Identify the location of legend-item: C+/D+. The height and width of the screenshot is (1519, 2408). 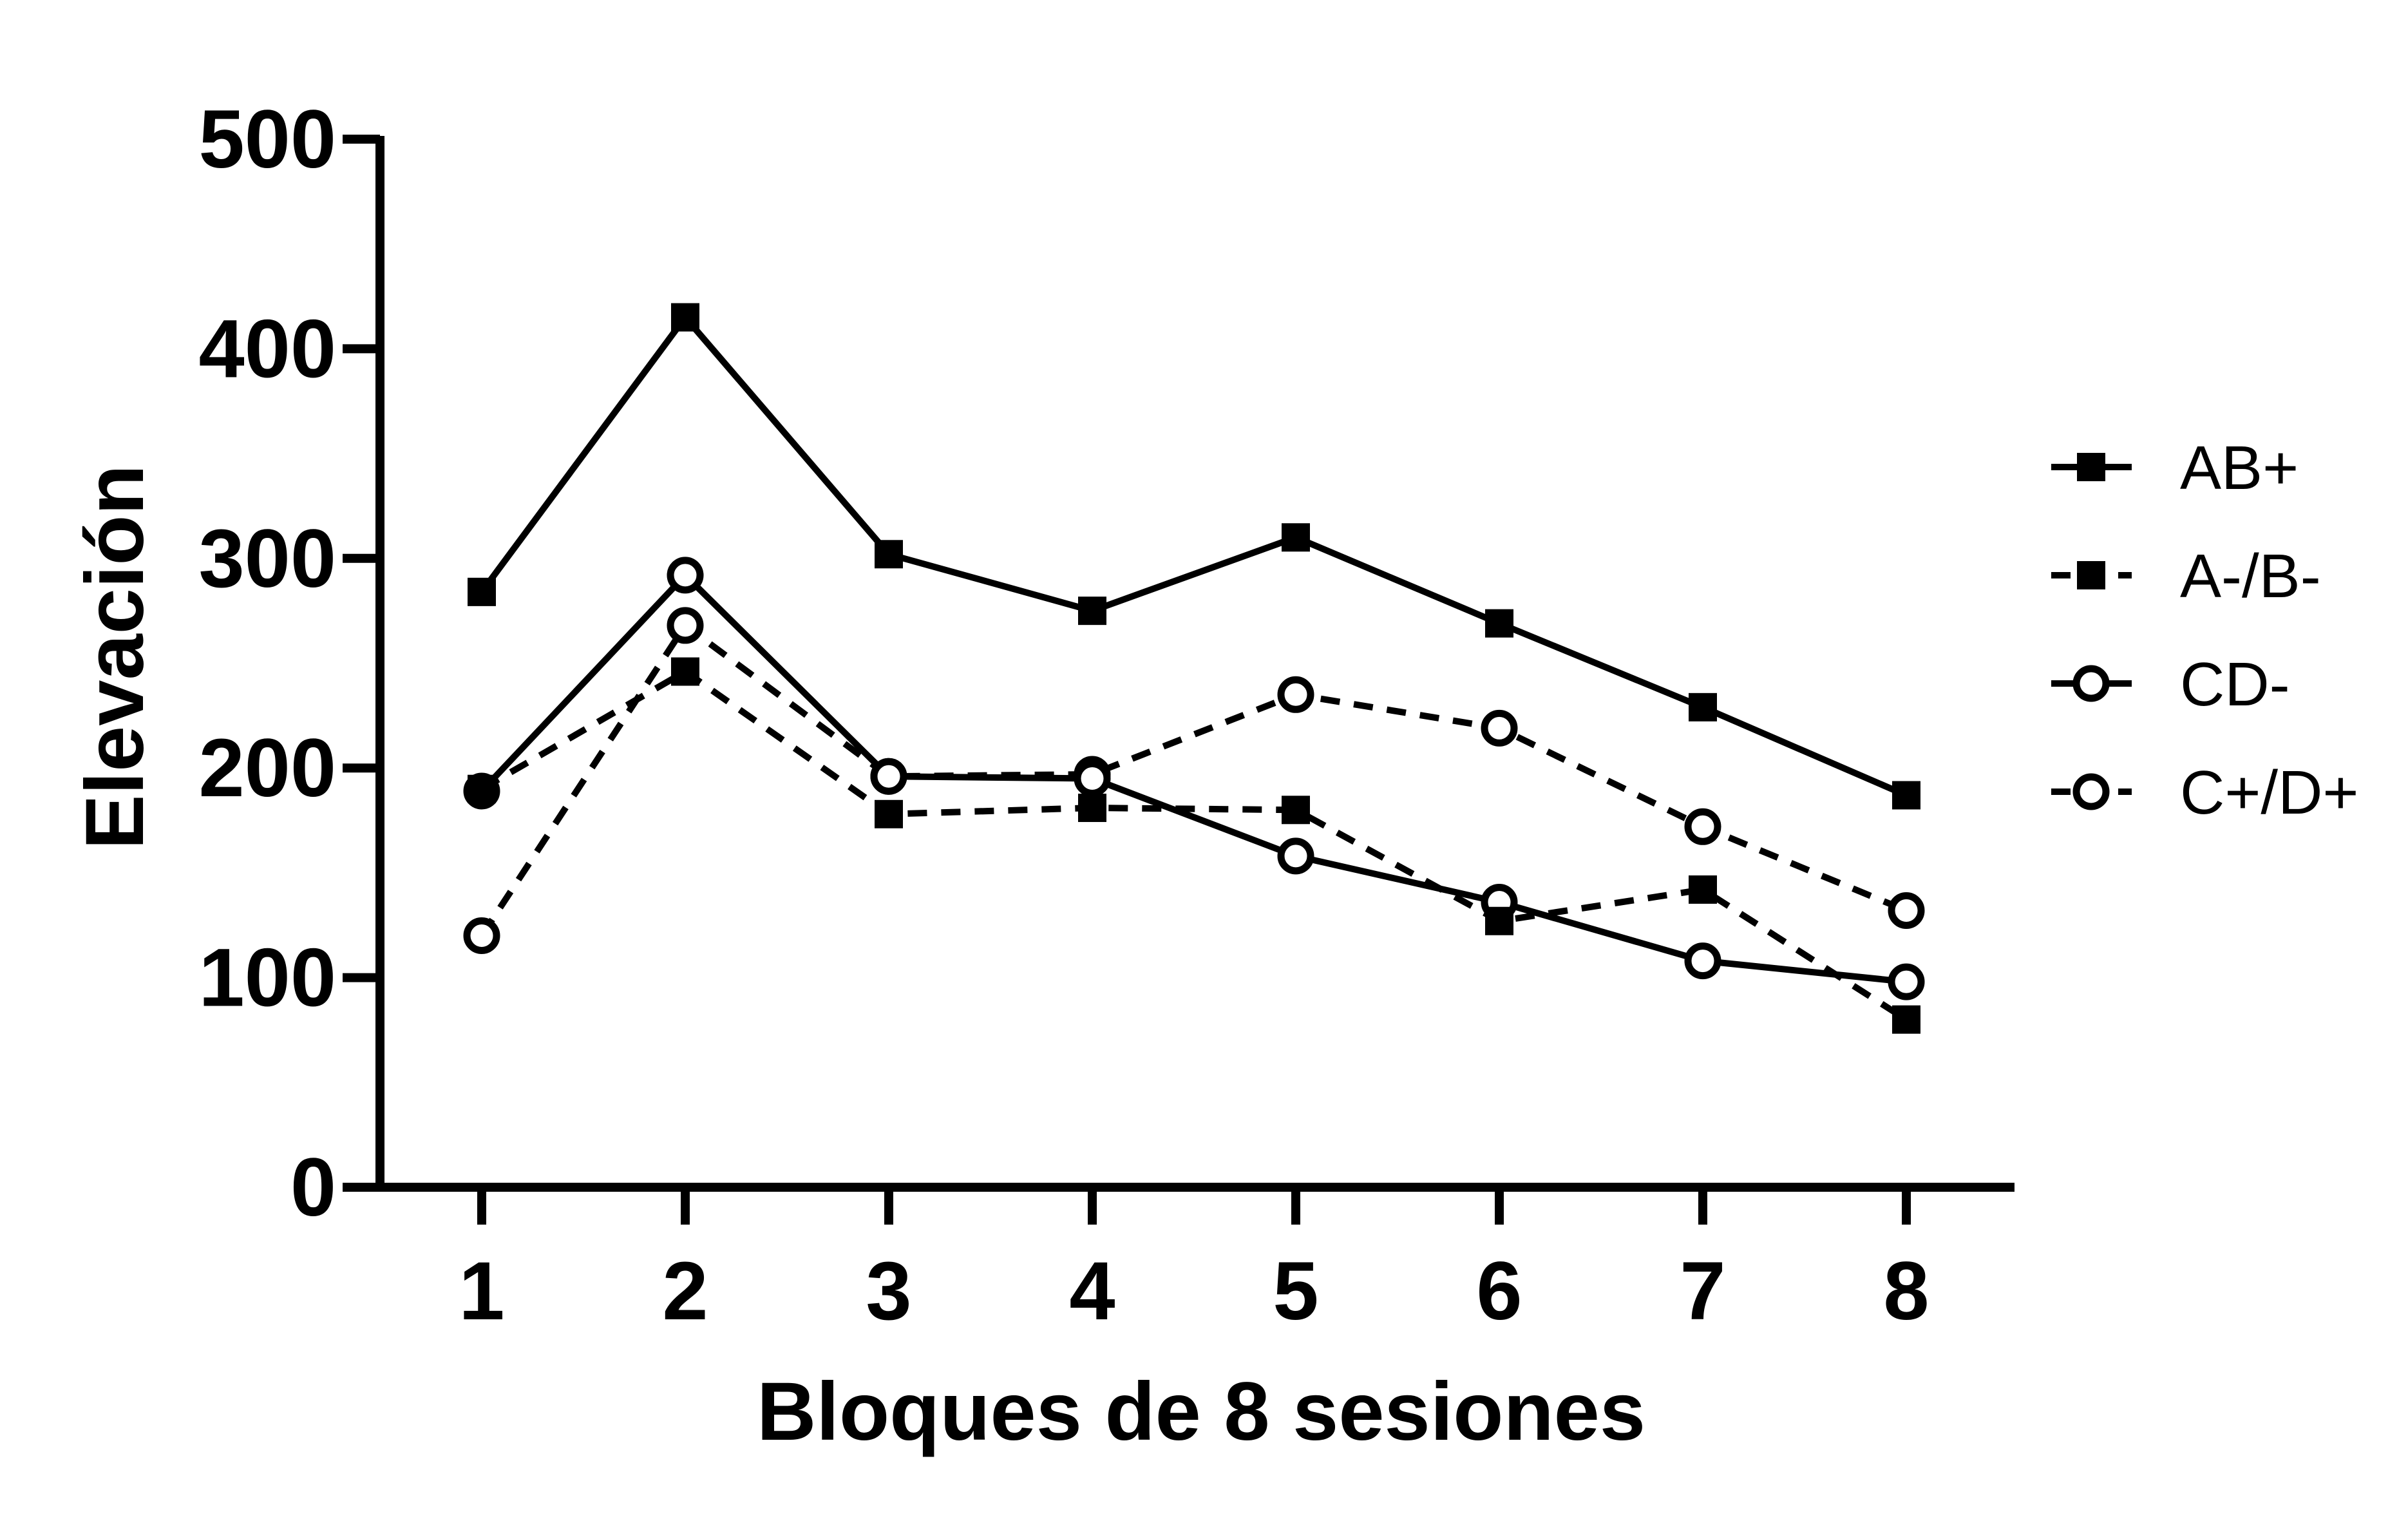
(2204, 792).